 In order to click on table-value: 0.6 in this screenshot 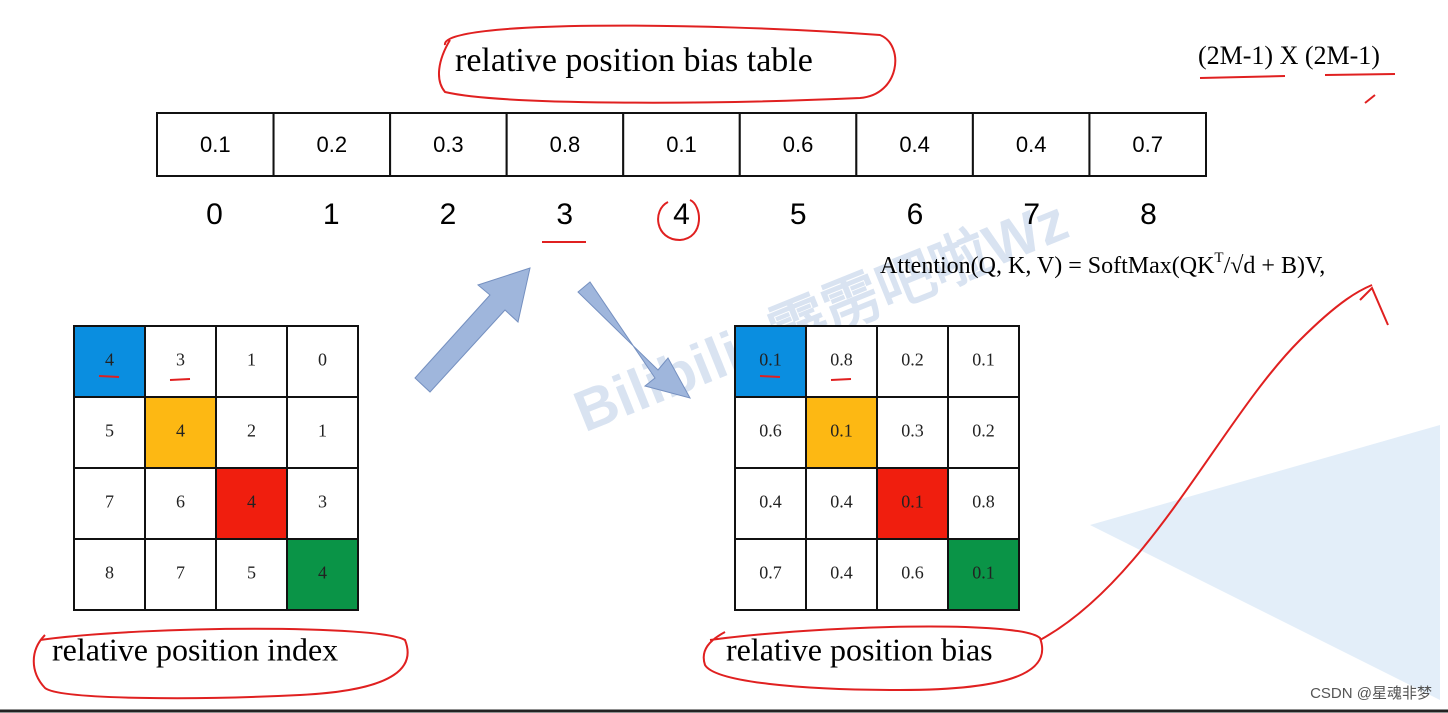, I will do `click(798, 144)`.